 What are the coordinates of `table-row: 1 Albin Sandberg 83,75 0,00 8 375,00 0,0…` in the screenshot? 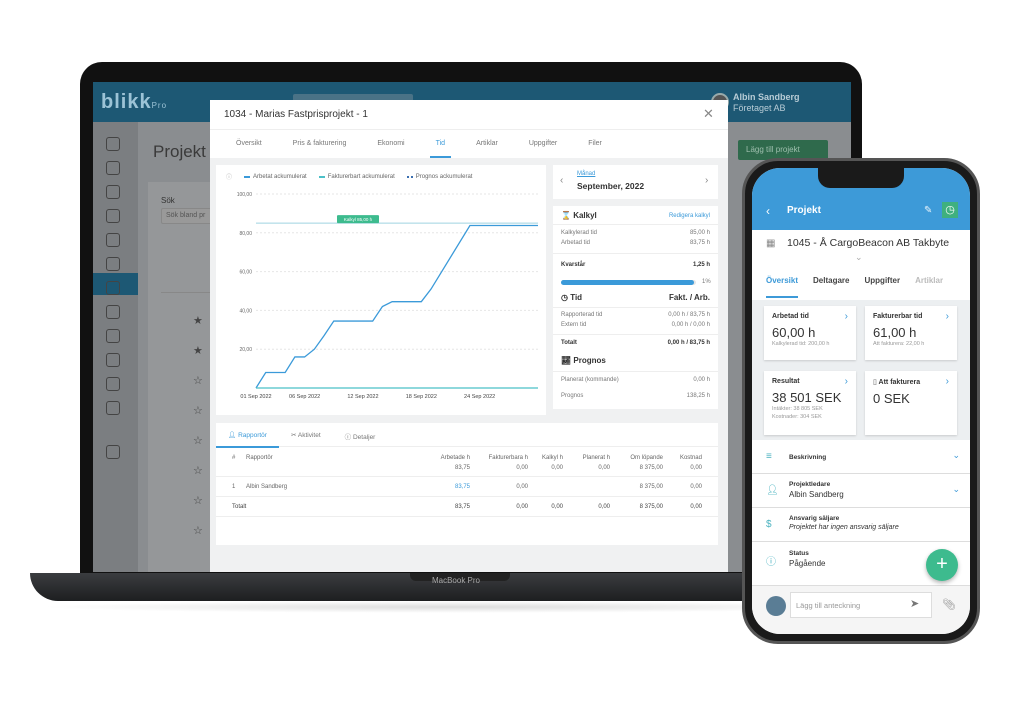 It's located at (467, 487).